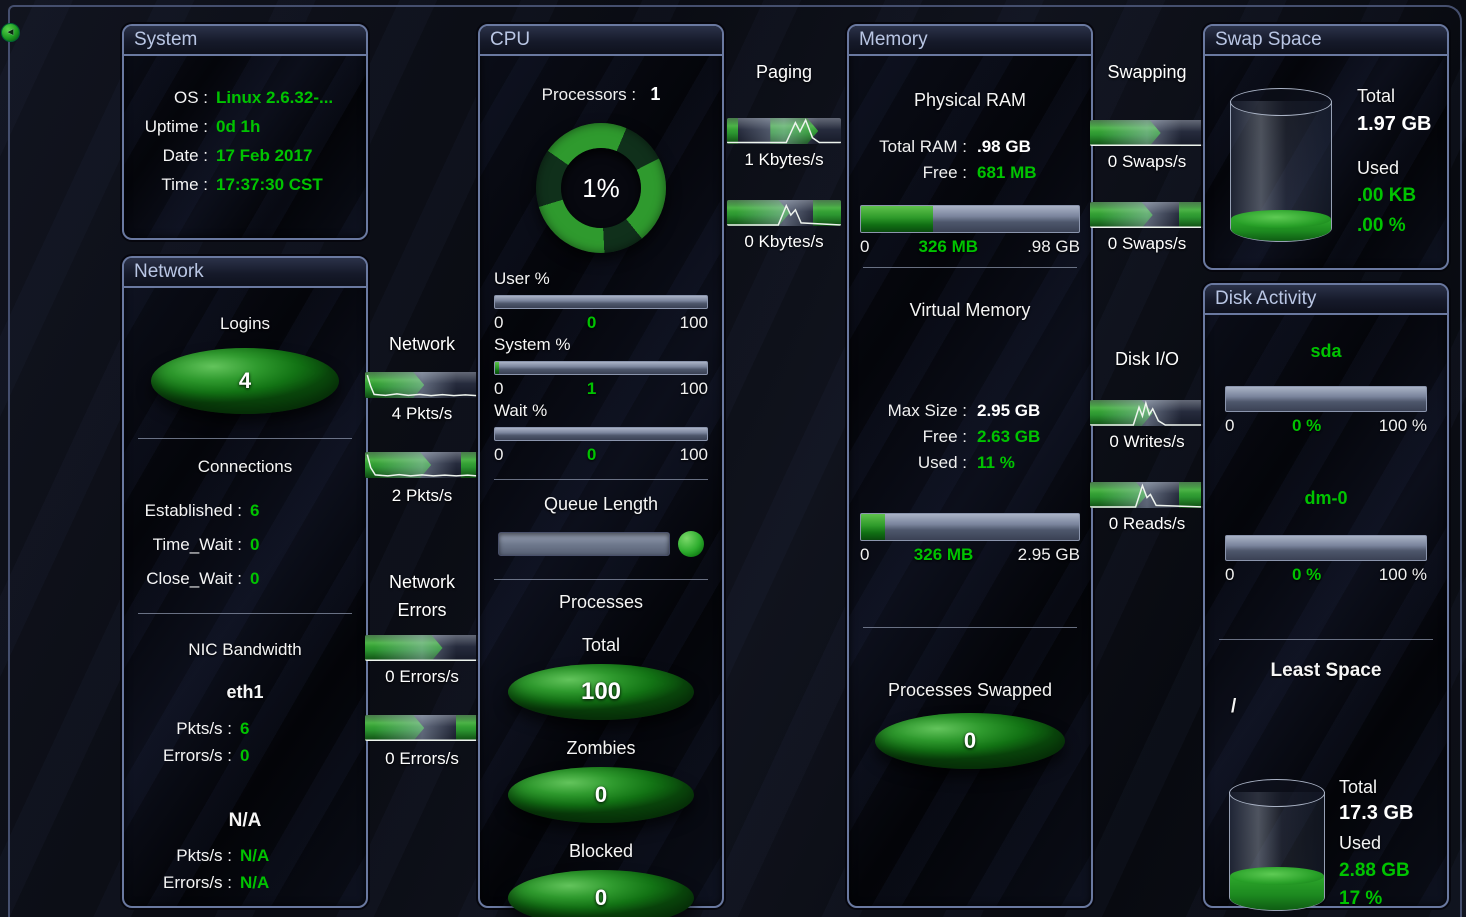 The image size is (1466, 917). I want to click on disk-activity-panel-title: Disk Activity, so click(1326, 300).